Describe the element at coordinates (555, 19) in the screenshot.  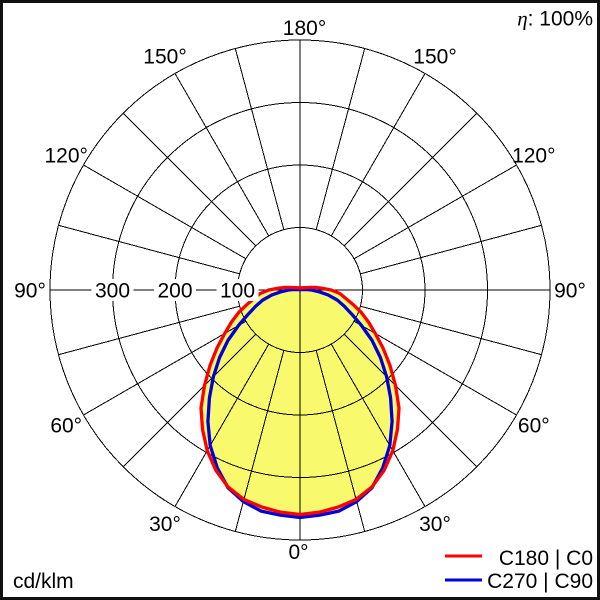
I see `svg-text: η: 100%` at that location.